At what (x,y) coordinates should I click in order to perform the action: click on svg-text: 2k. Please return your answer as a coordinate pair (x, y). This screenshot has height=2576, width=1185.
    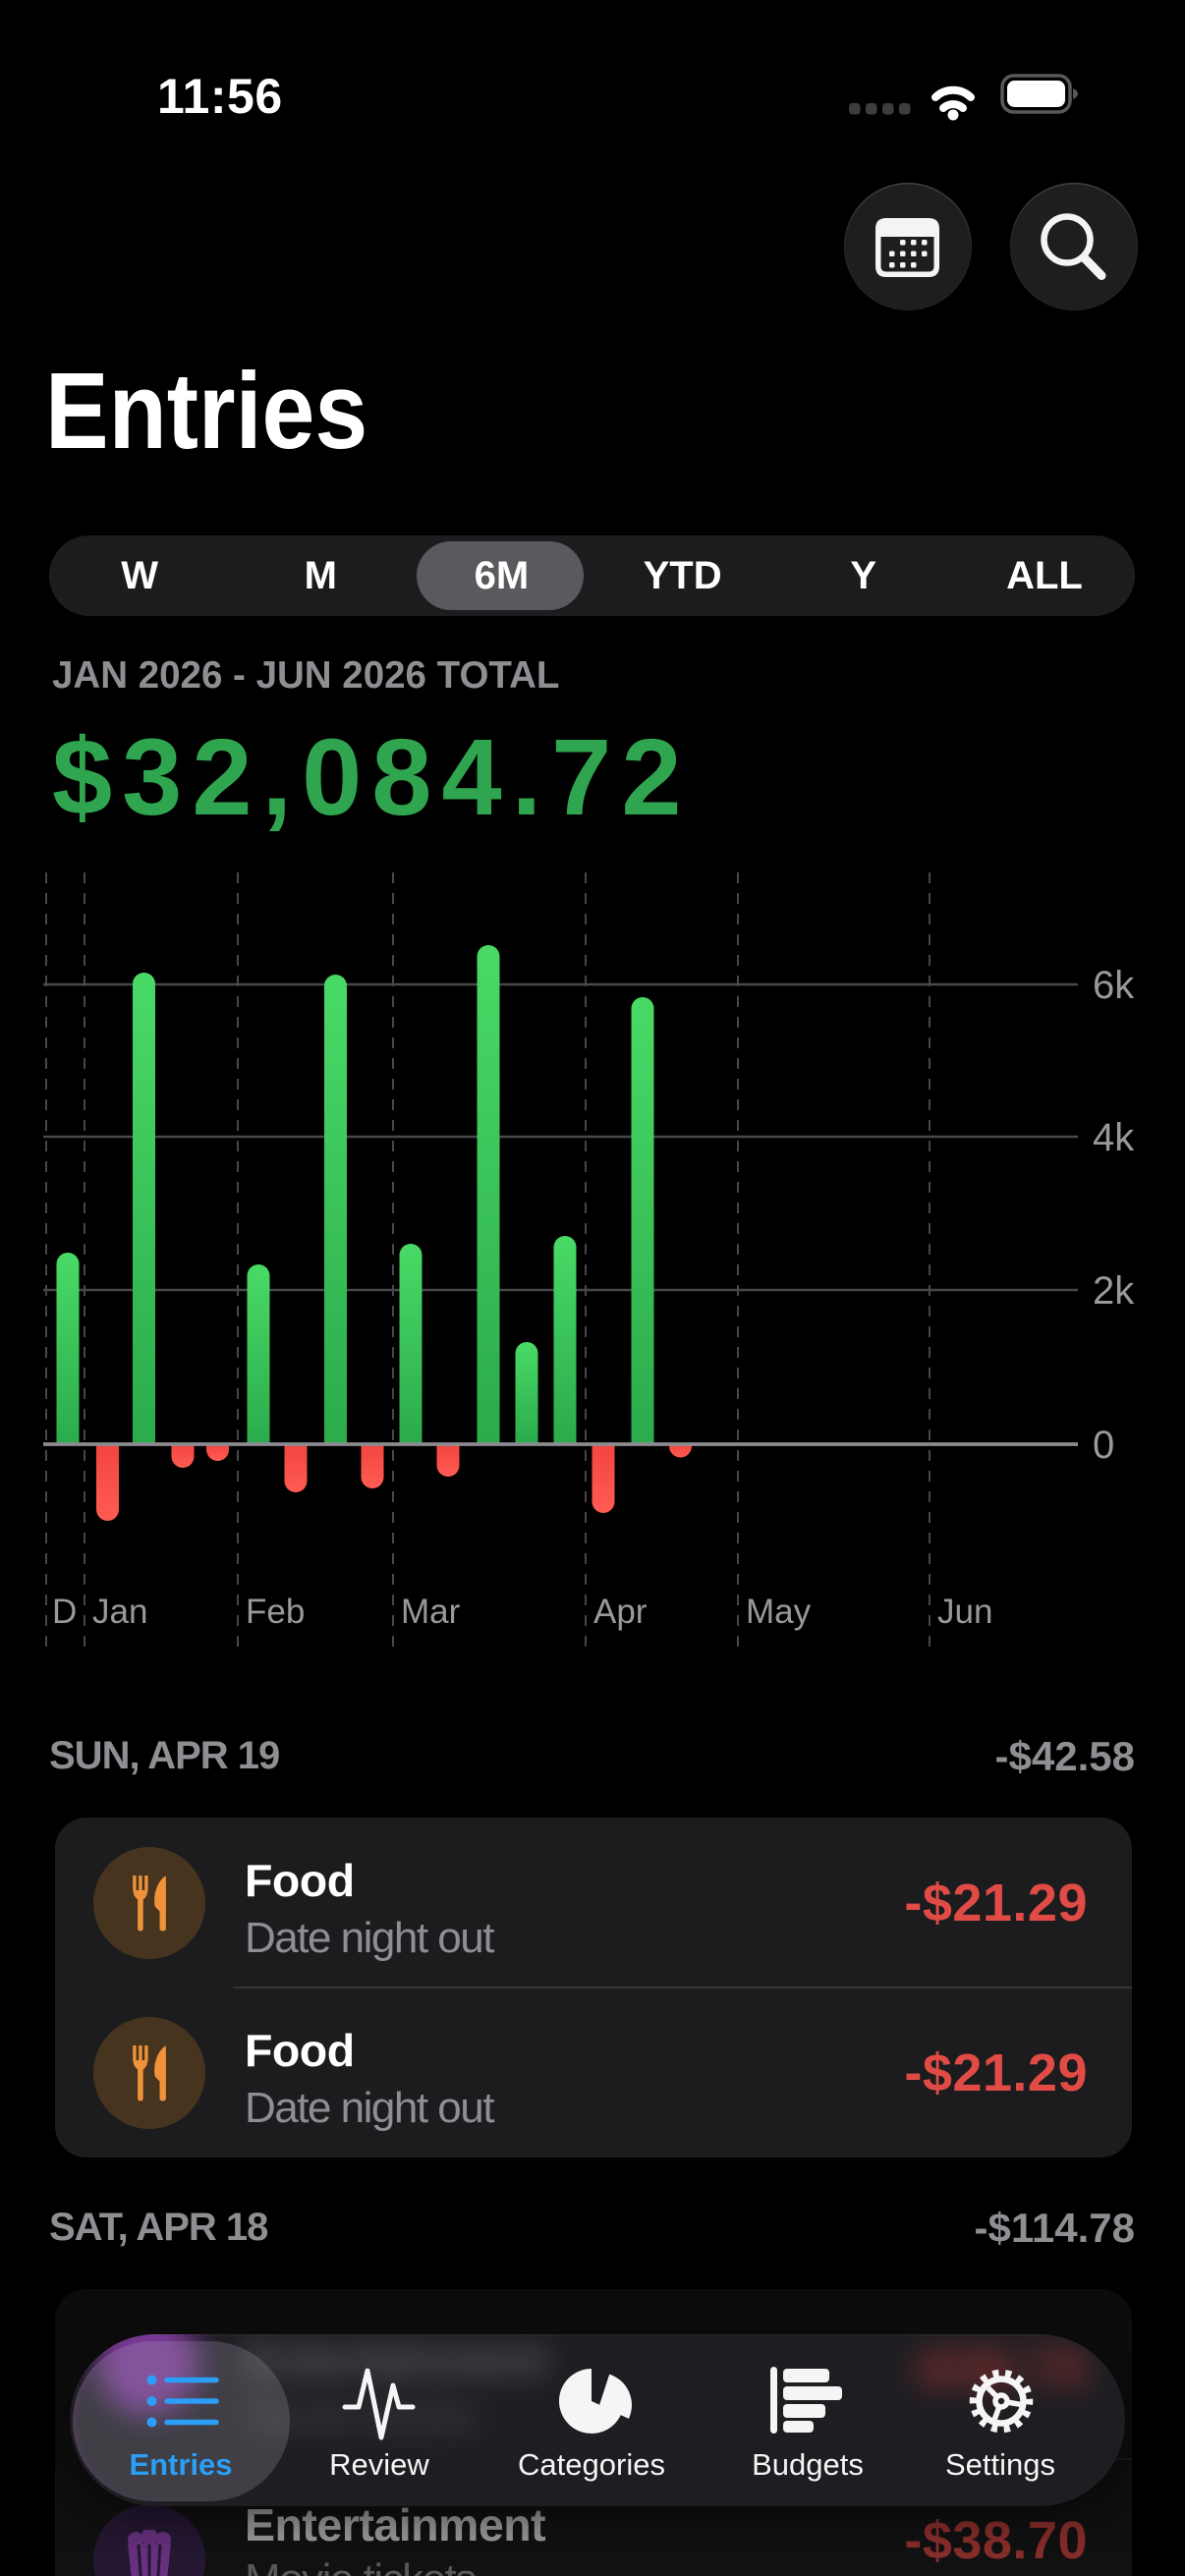
    Looking at the image, I should click on (1114, 1291).